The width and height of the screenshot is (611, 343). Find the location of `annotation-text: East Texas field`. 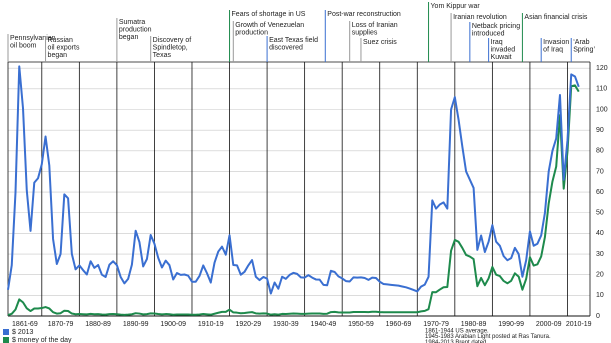

annotation-text: East Texas field is located at coordinates (293, 40).